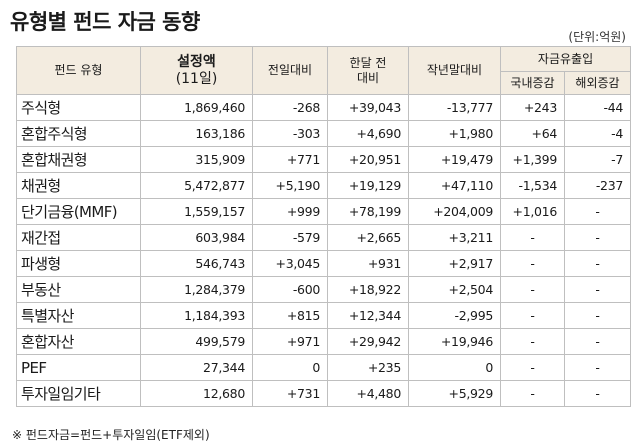 This screenshot has width=640, height=448. Describe the element at coordinates (454, 263) in the screenshot. I see `cell-year-end: +2,917` at that location.